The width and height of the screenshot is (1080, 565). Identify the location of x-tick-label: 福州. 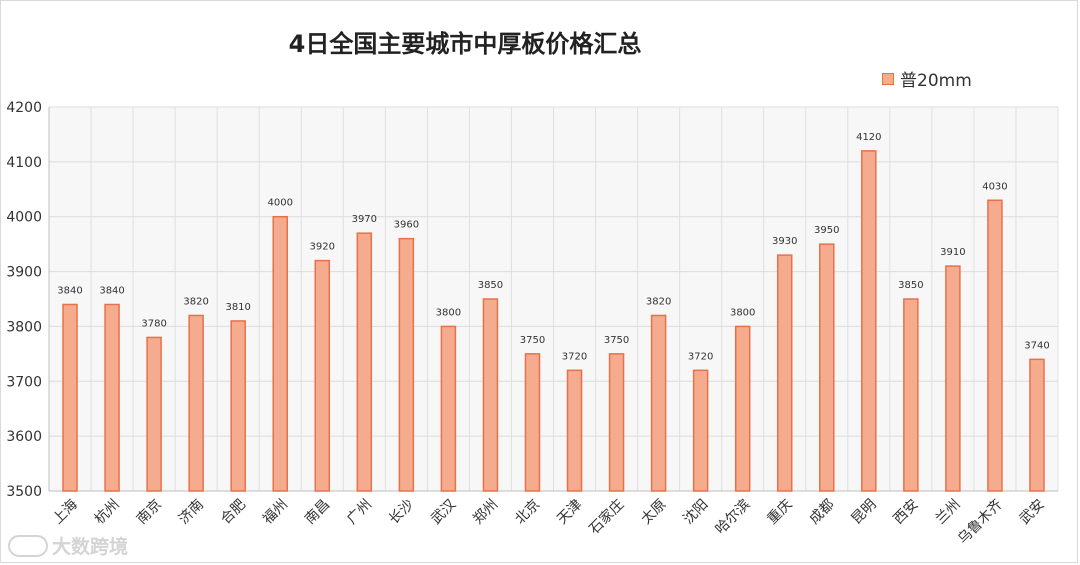
(275, 512).